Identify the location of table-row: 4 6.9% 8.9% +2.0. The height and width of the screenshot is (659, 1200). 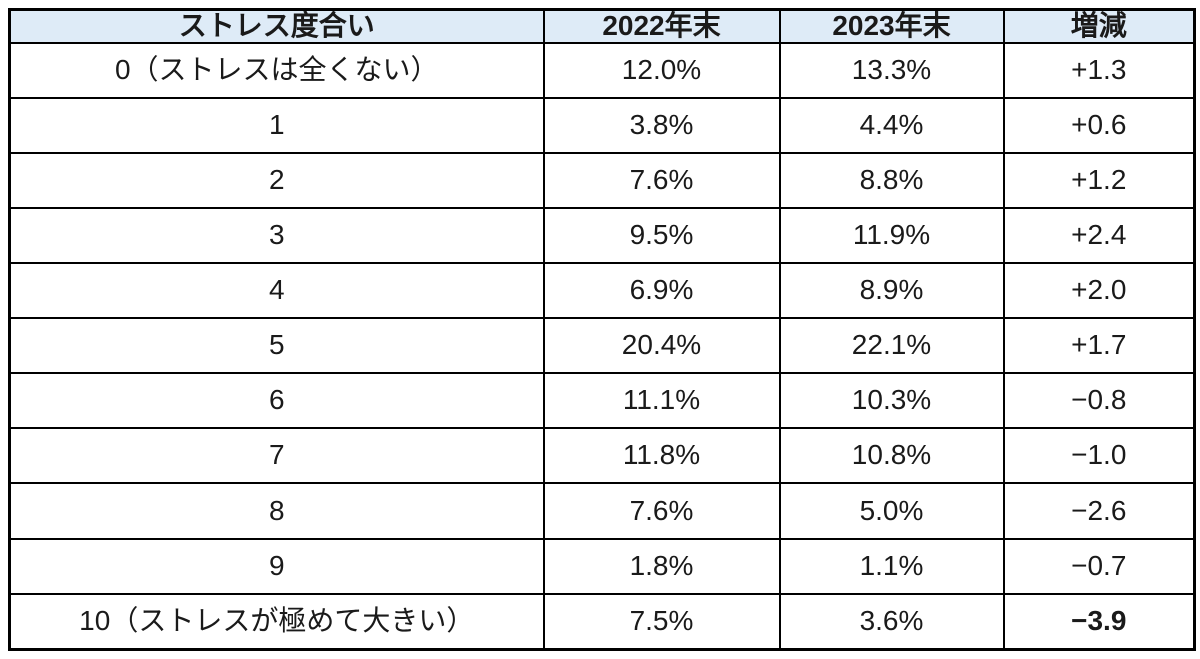
(602, 291).